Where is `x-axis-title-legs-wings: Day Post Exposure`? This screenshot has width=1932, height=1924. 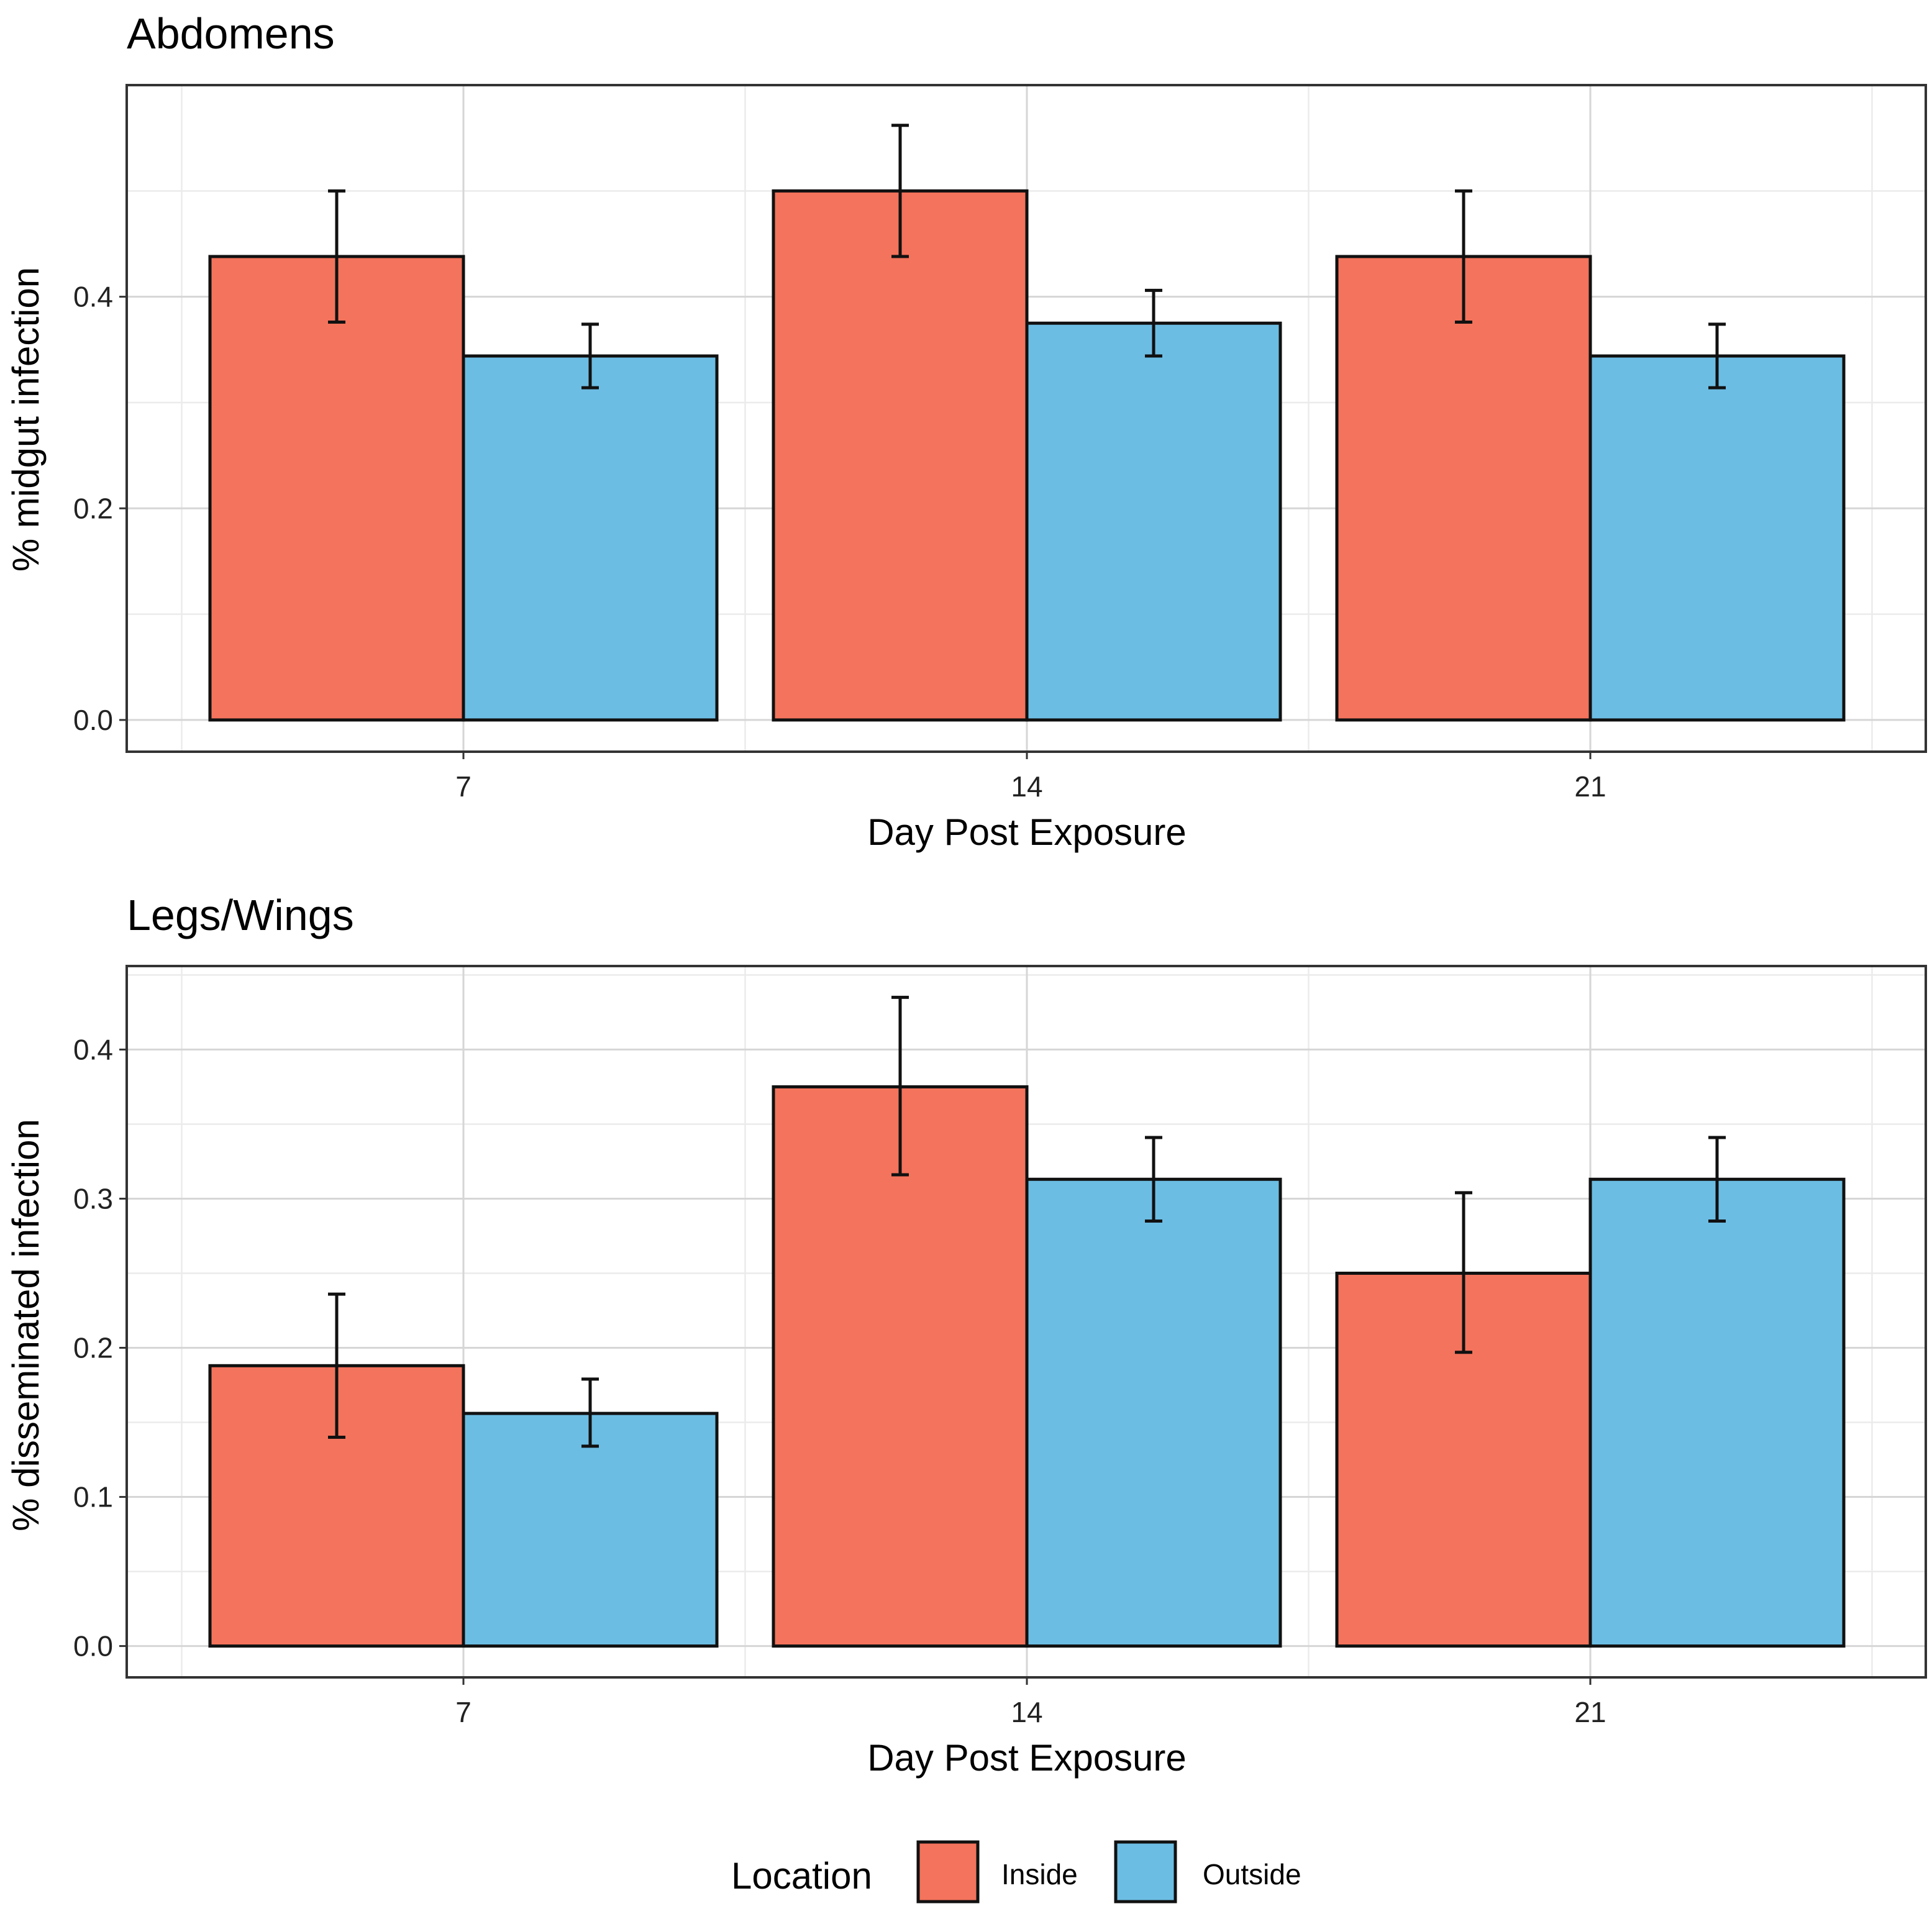
x-axis-title-legs-wings: Day Post Exposure is located at coordinates (1027, 1758).